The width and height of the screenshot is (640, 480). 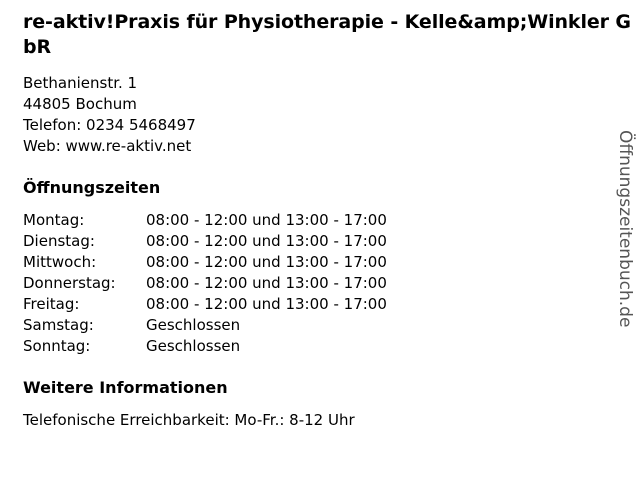 What do you see at coordinates (92, 187) in the screenshot?
I see `opening-hours-heading: Öffnungszeiten` at bounding box center [92, 187].